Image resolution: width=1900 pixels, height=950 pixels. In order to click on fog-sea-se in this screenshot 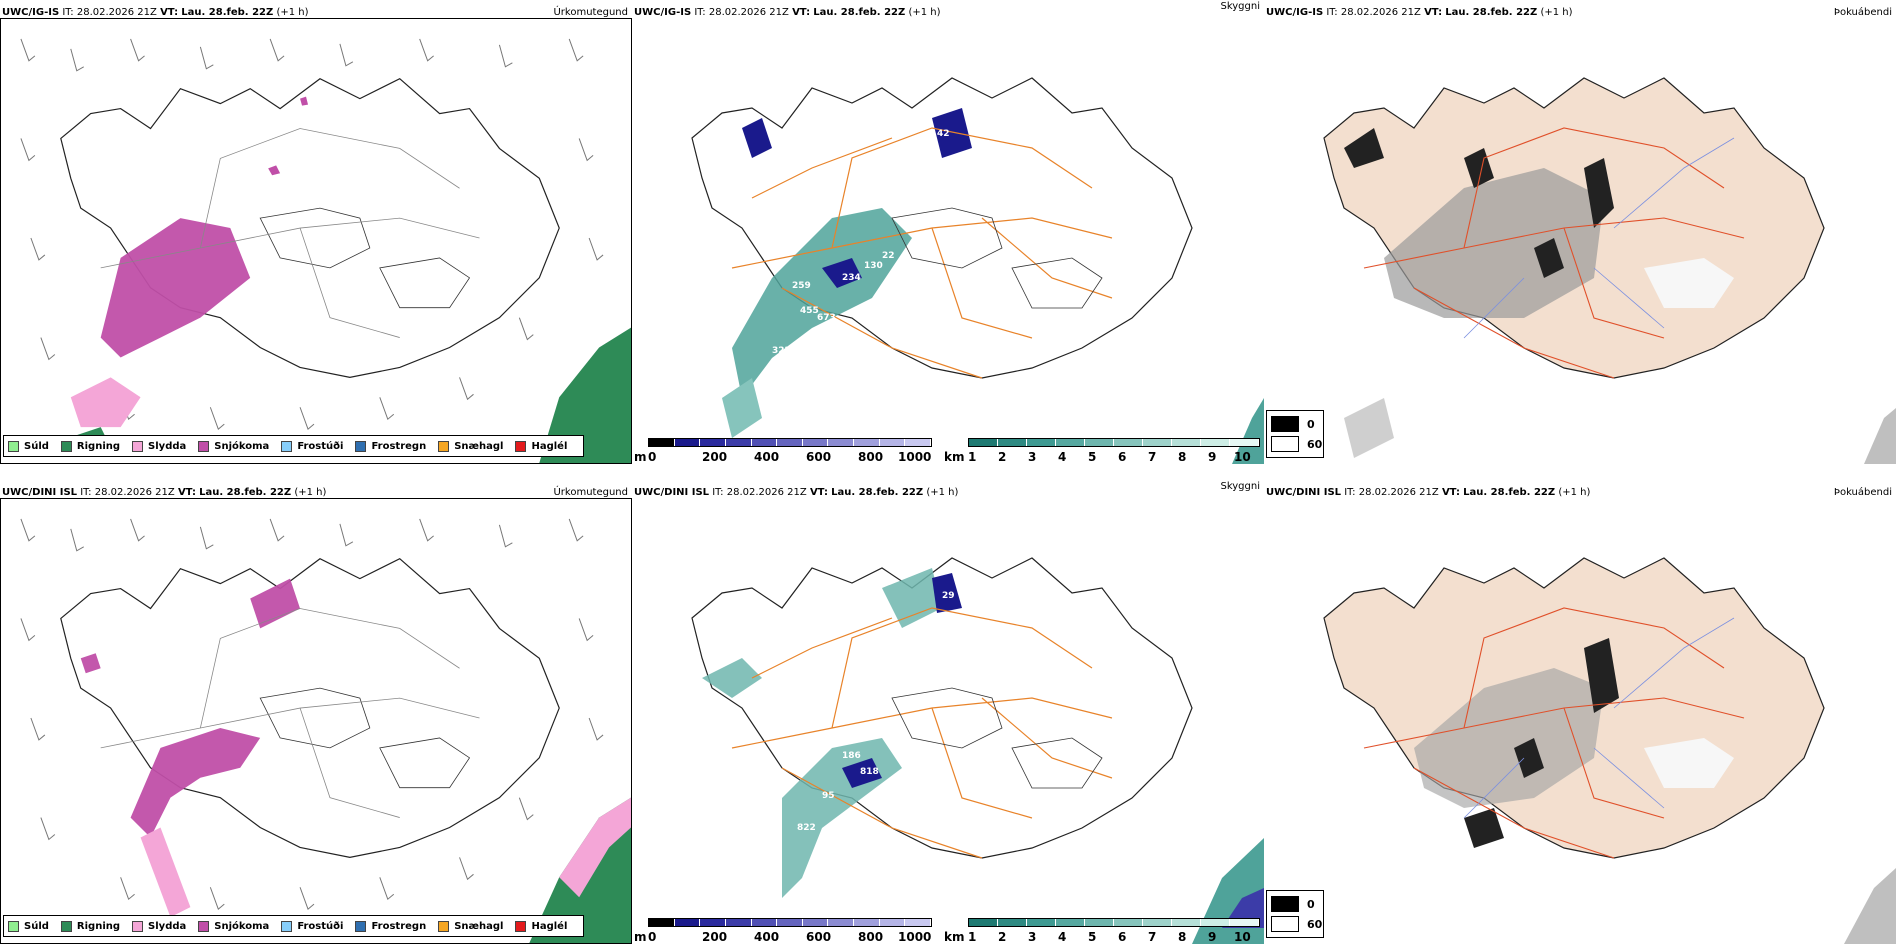, I will do `click(1880, 436)`.